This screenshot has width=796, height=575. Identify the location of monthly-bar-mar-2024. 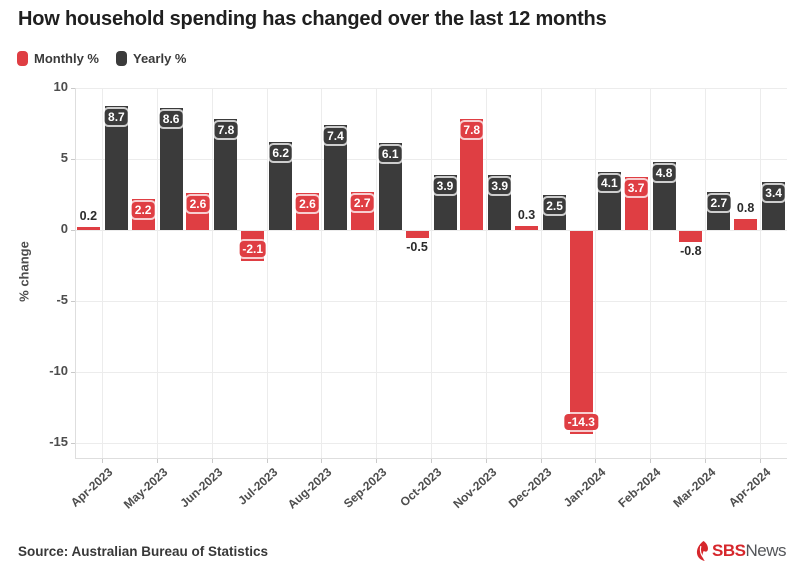
(691, 237).